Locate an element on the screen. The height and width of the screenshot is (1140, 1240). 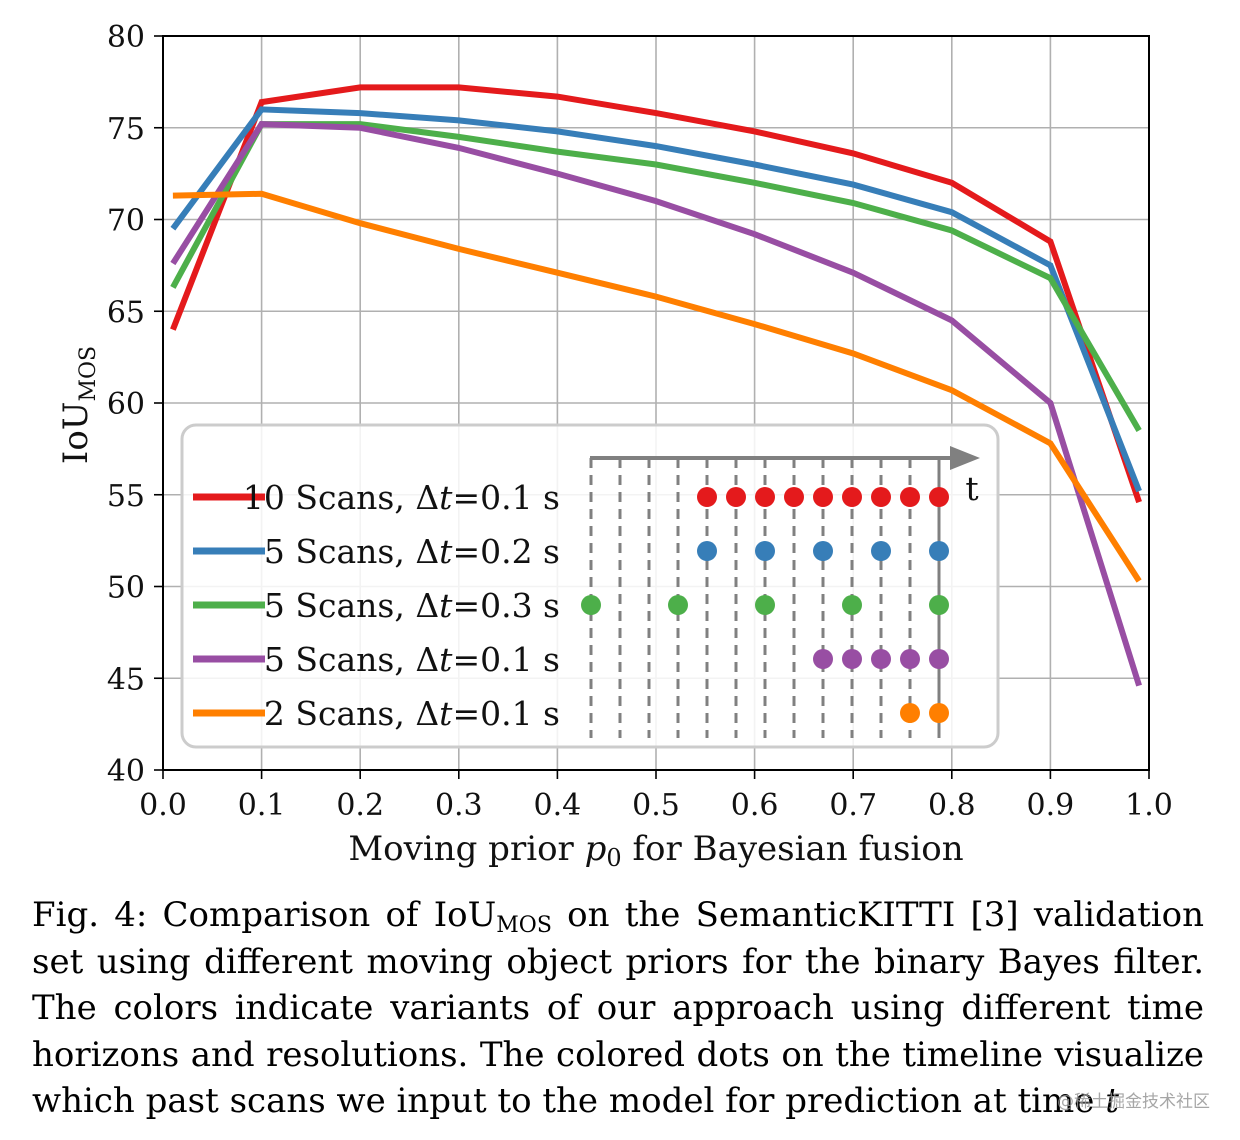
x-tick-label: 0.2 is located at coordinates (360, 805).